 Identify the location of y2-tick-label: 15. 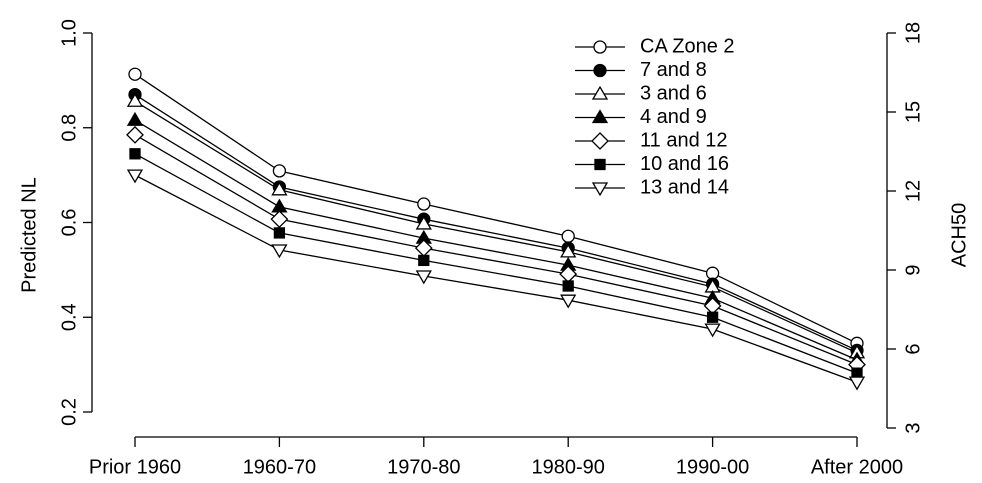
(913, 112).